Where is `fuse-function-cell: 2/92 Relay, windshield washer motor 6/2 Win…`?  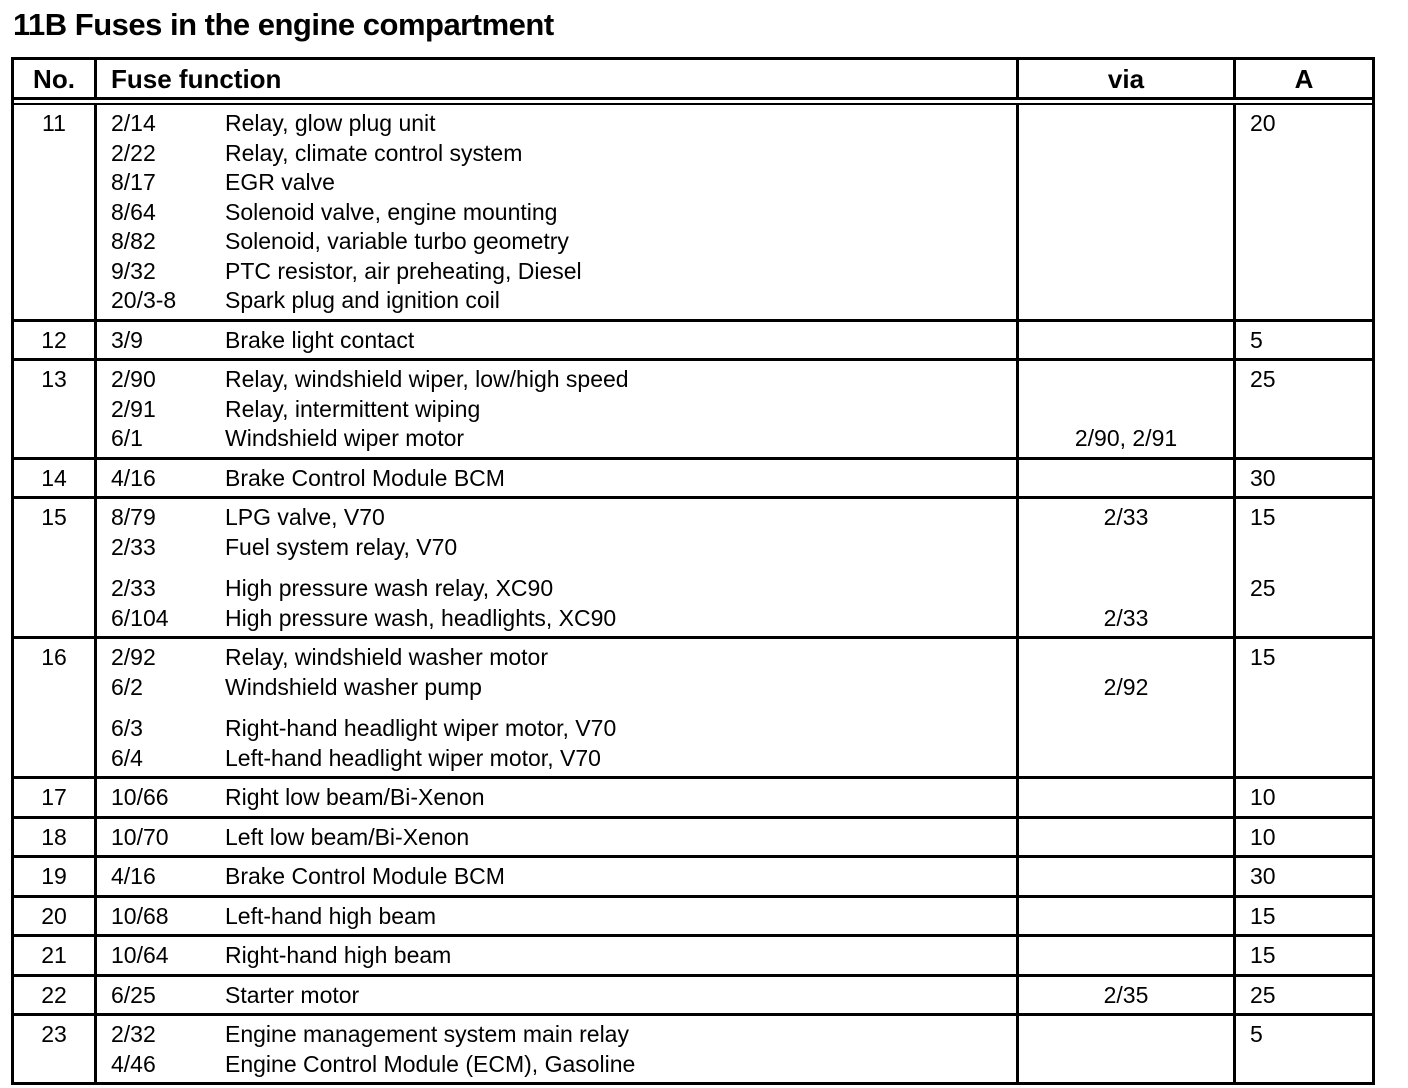
fuse-function-cell: 2/92 Relay, windshield washer motor 6/2 Win… is located at coordinates (555, 707).